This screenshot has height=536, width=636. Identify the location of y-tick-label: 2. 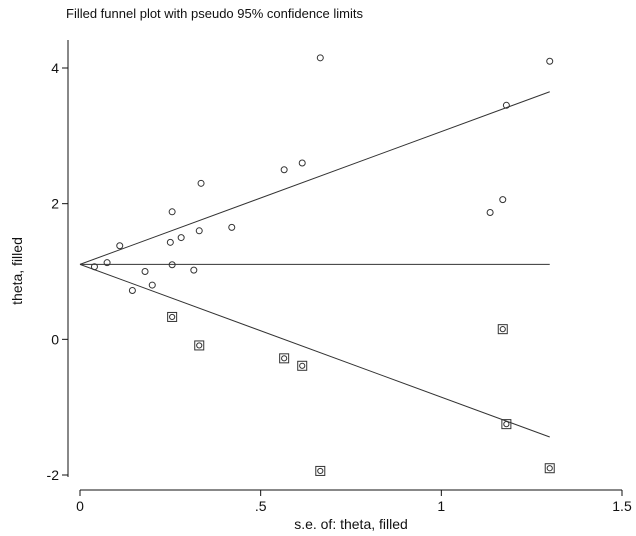
(55, 204).